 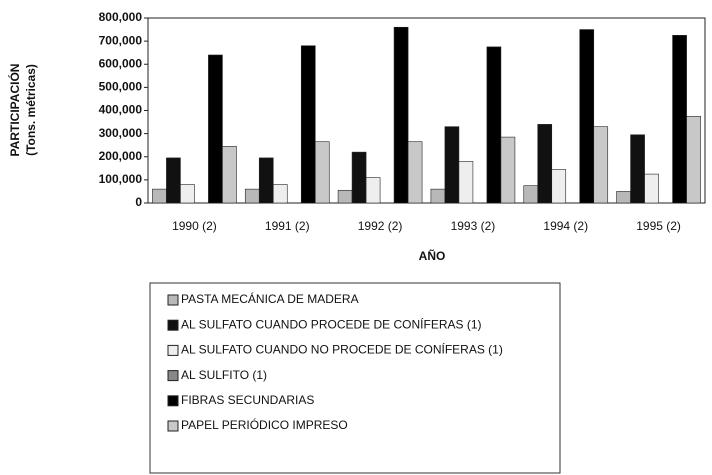 What do you see at coordinates (138, 202) in the screenshot?
I see `y-tick-label: 0` at bounding box center [138, 202].